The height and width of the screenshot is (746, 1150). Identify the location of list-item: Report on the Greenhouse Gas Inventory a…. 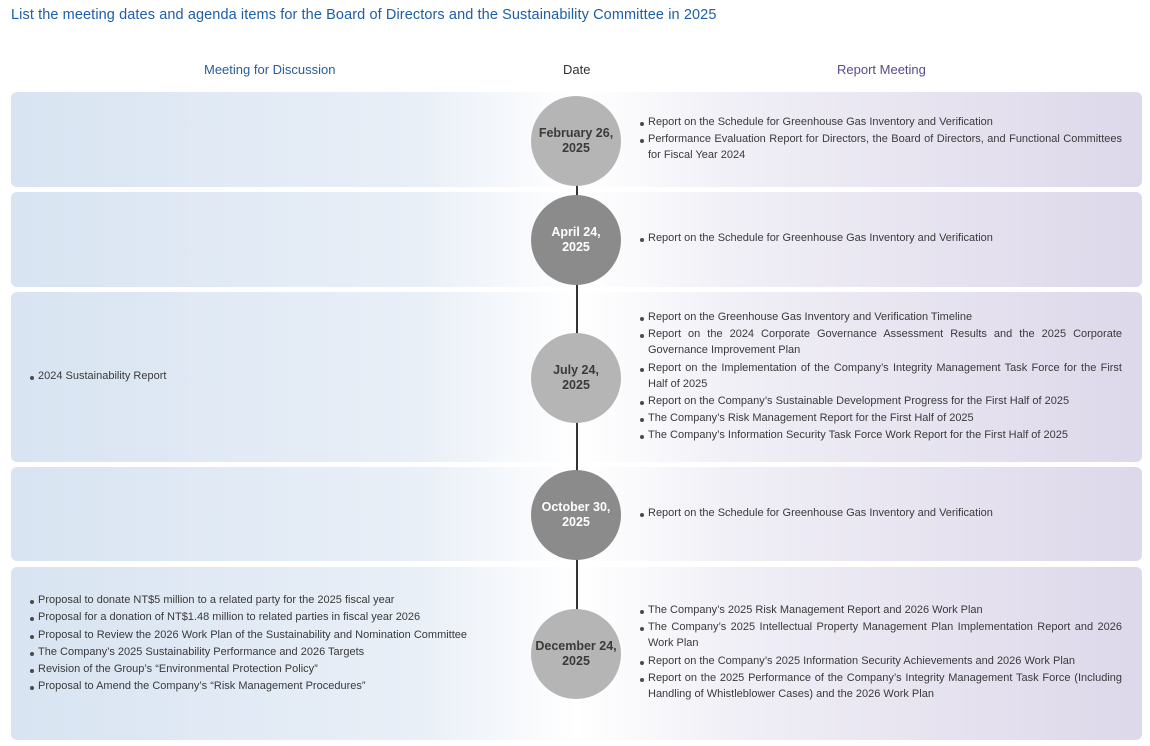
(880, 317).